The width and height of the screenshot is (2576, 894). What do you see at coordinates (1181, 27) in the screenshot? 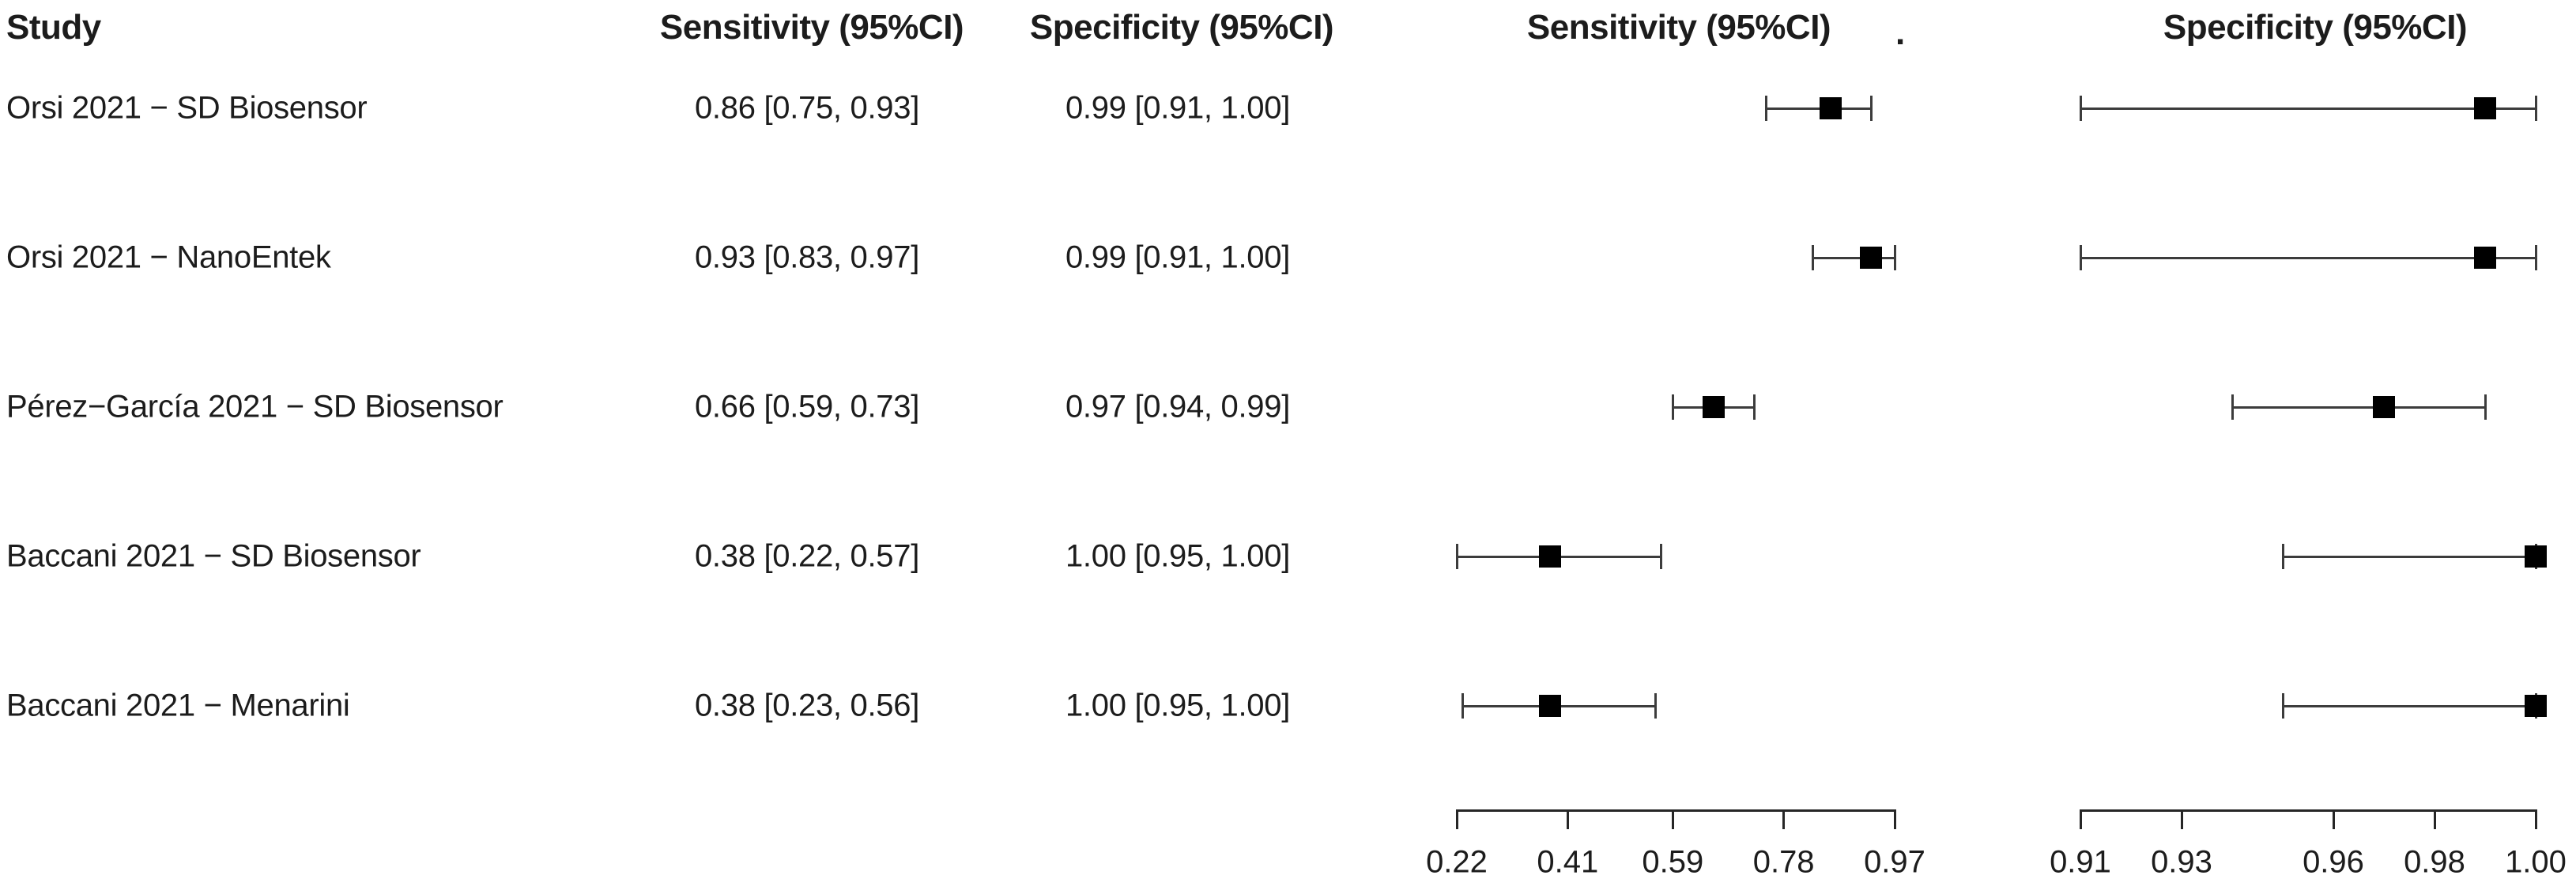
I see `column-header-specificity-values: Specificity (95%CI)` at bounding box center [1181, 27].